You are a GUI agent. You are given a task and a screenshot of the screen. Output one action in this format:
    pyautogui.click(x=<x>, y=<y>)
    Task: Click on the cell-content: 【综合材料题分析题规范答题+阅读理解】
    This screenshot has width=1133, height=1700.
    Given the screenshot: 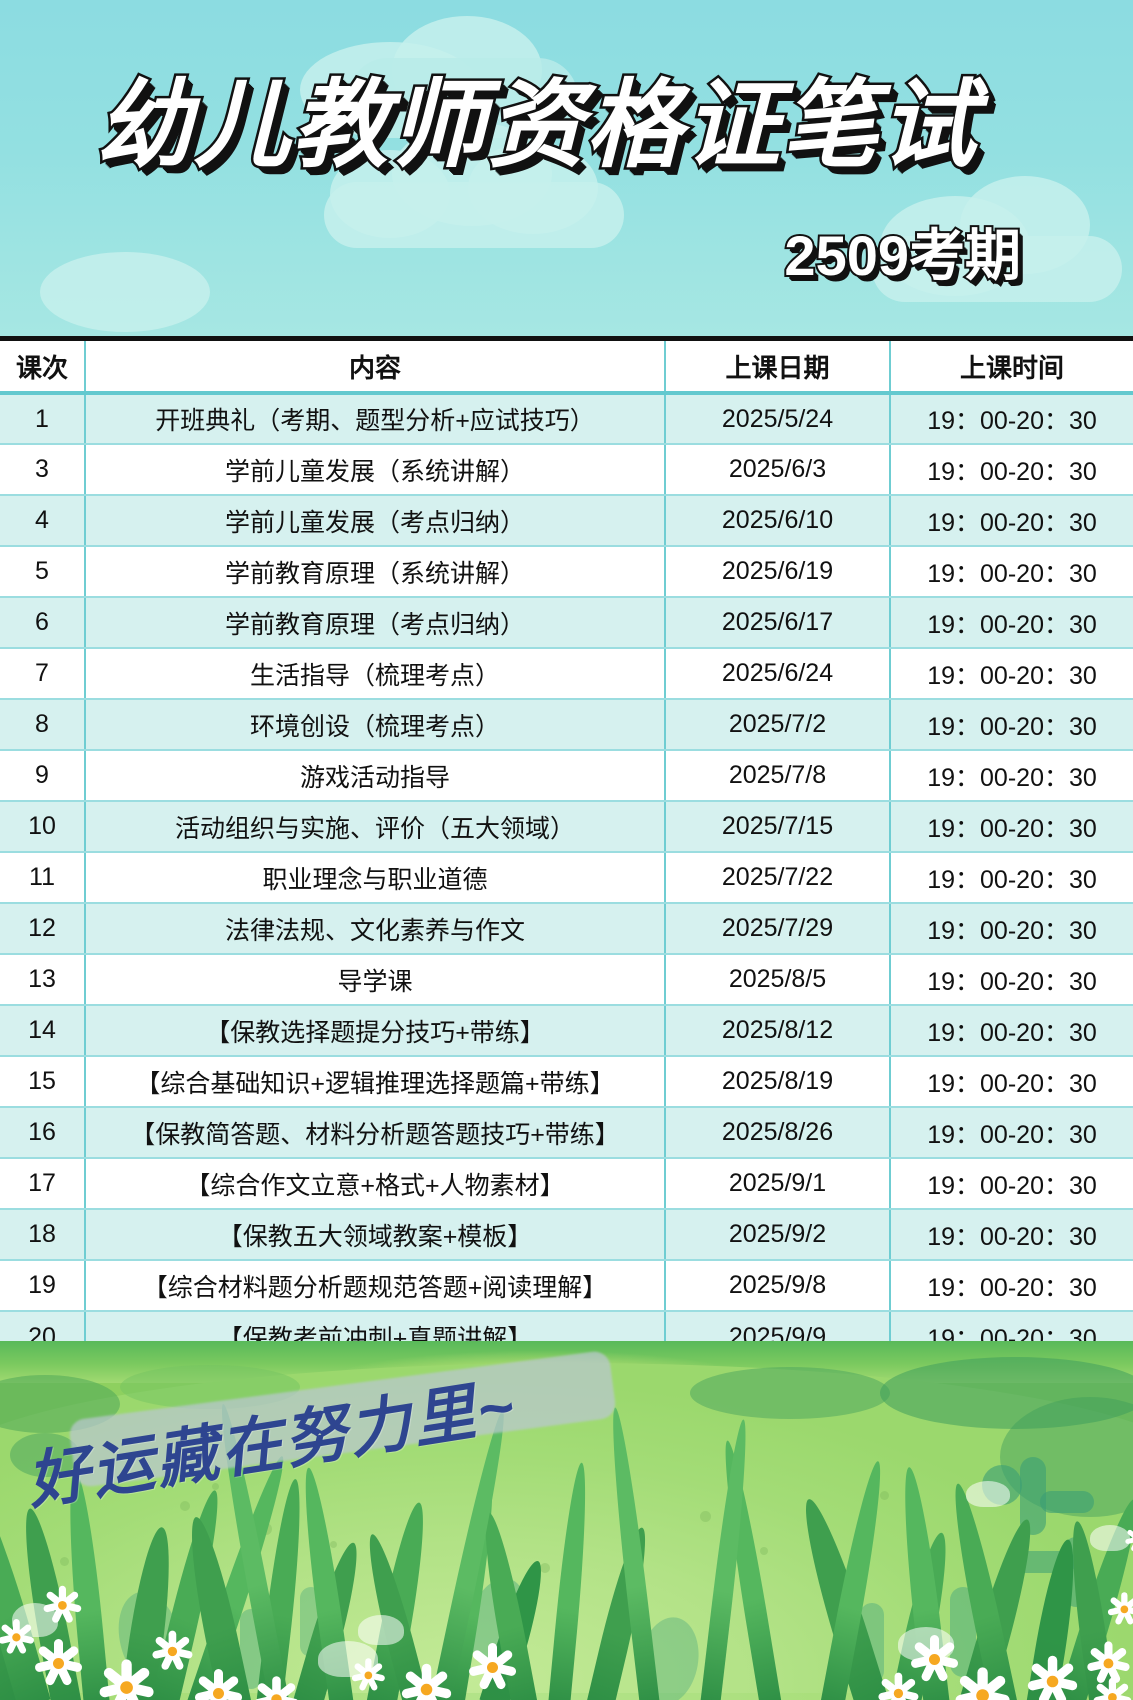 What is the action you would take?
    pyautogui.click(x=375, y=1286)
    